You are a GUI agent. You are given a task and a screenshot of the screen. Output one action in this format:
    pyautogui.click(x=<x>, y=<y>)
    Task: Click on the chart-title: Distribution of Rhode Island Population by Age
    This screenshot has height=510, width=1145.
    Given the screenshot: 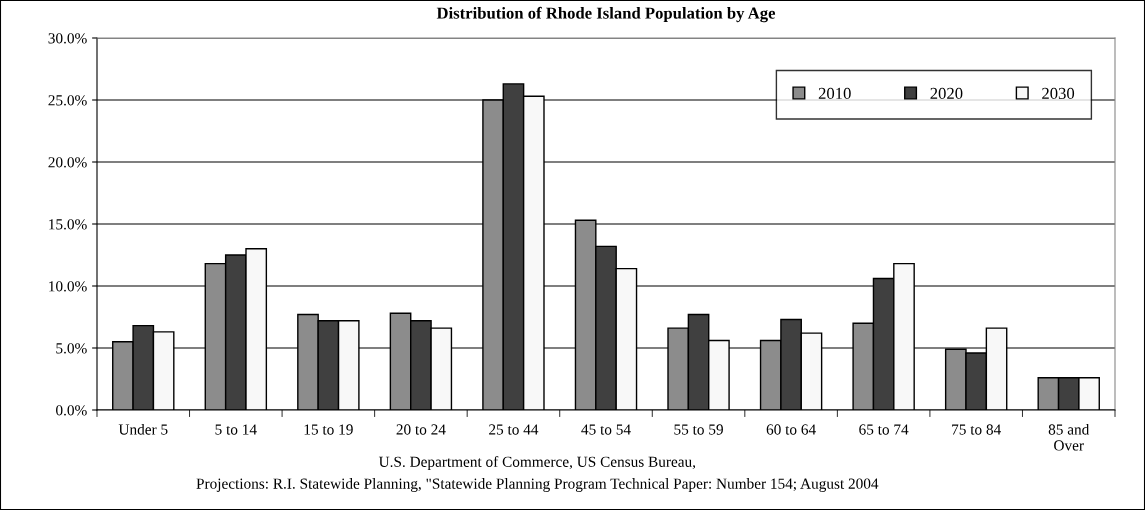 What is the action you would take?
    pyautogui.click(x=606, y=14)
    